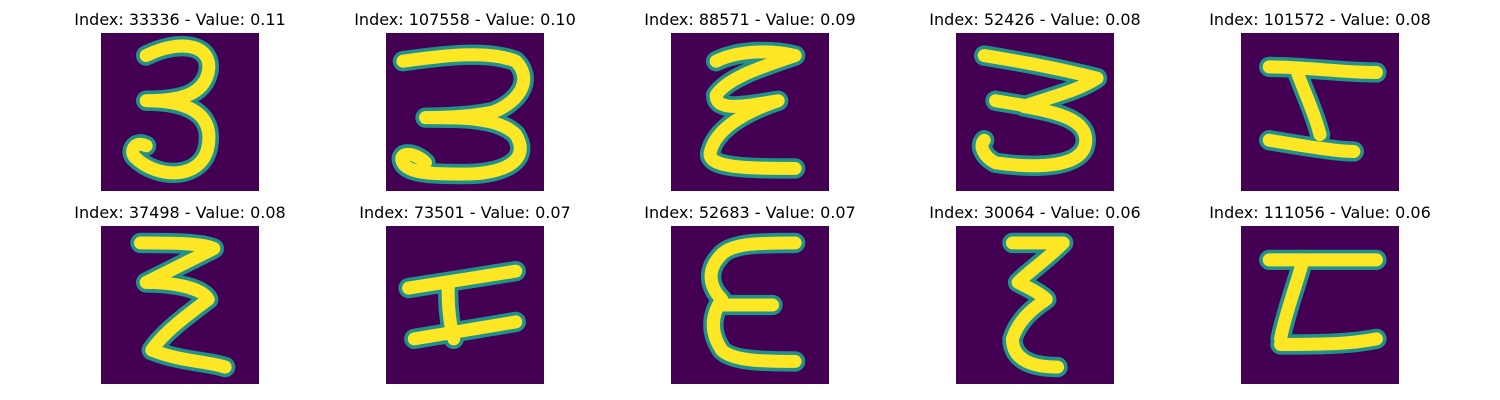 Image resolution: width=1500 pixels, height=400 pixels. Describe the element at coordinates (1320, 212) in the screenshot. I see `panel-title: Index: 111056 - Value: 0.06` at that location.